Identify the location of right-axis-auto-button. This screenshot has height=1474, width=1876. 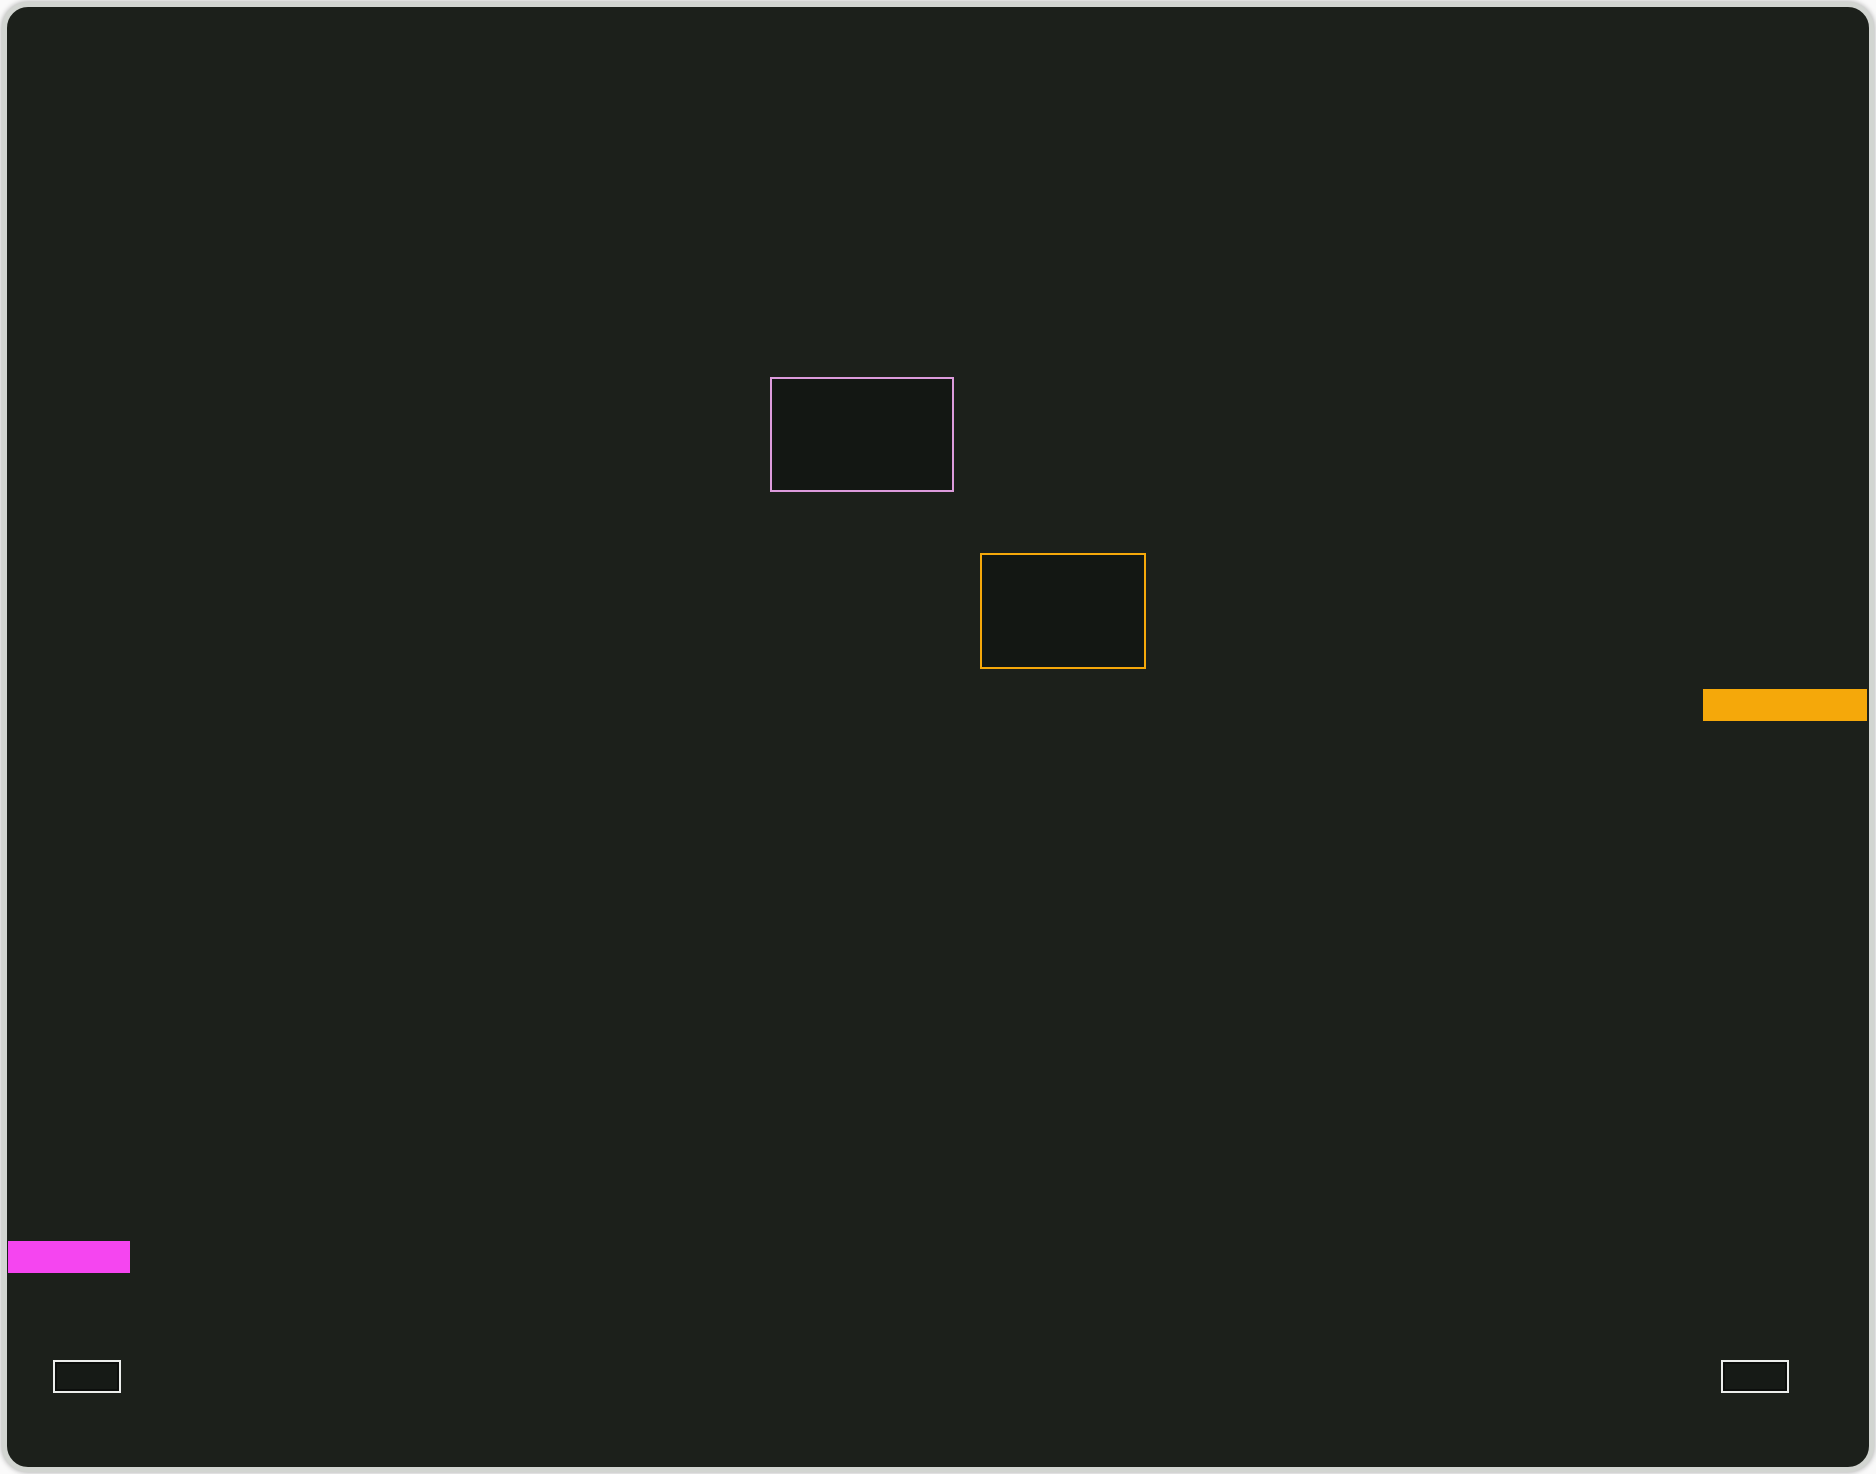
(1755, 1376).